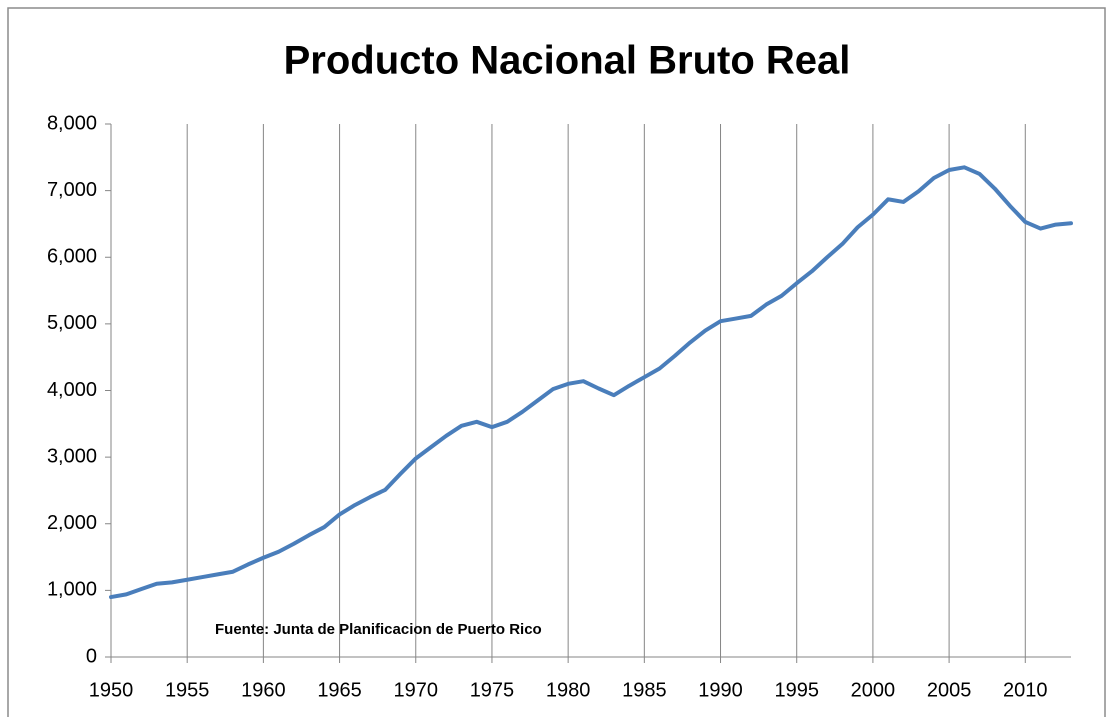 This screenshot has width=1112, height=717. Describe the element at coordinates (72, 123) in the screenshot. I see `y-tick-label: 8,000` at that location.